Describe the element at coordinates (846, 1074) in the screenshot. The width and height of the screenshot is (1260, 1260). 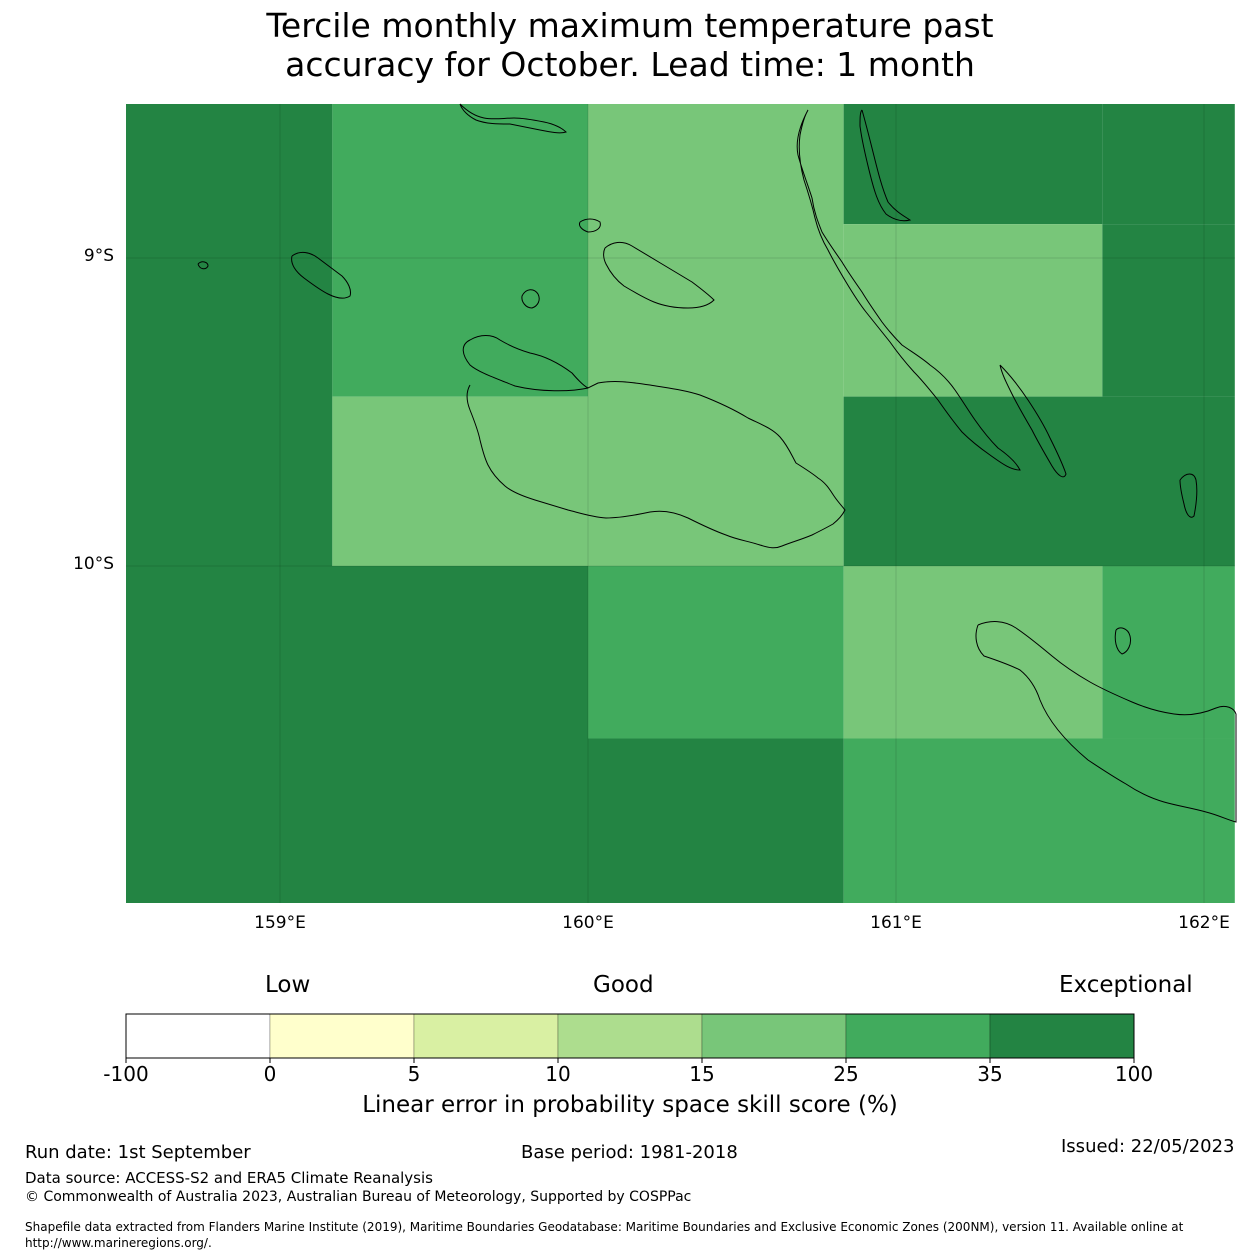
I see `colorbar-tick-label: 25` at that location.